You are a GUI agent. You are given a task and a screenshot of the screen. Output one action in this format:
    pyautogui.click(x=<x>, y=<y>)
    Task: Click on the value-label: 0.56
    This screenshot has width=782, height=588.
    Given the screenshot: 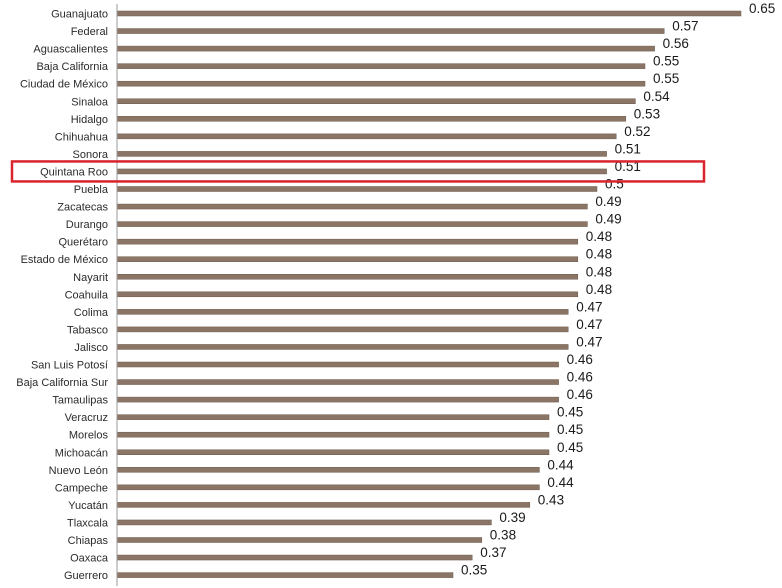 What is the action you would take?
    pyautogui.click(x=676, y=43)
    